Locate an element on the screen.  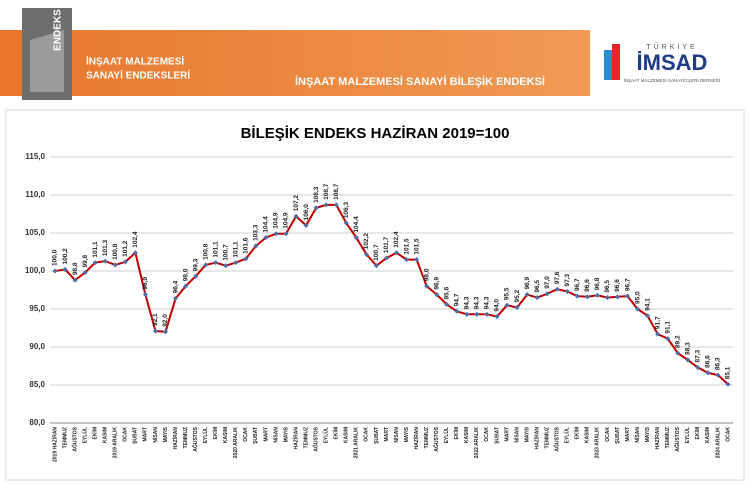
value-label: 106,3 is located at coordinates (346, 209).